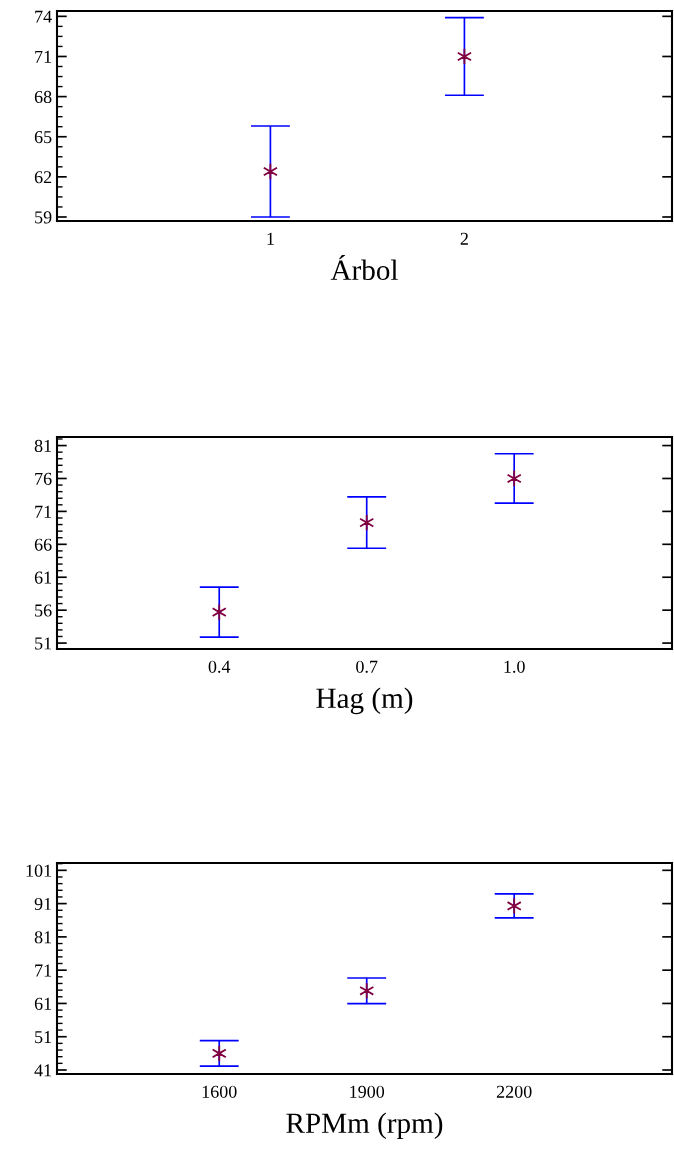  What do you see at coordinates (367, 1091) in the screenshot?
I see `x-tick-label: 1900` at bounding box center [367, 1091].